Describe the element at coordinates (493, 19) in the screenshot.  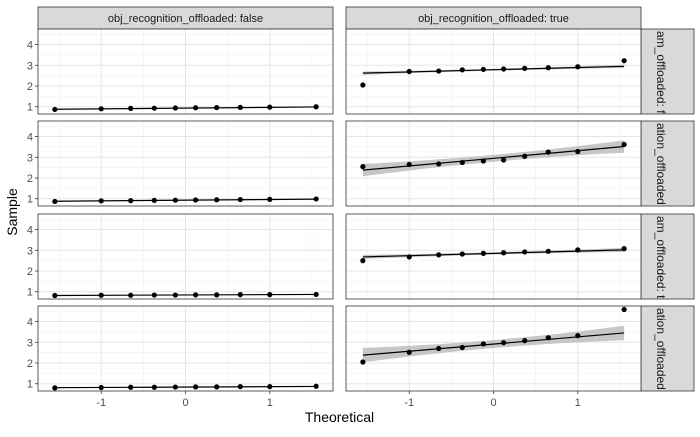
I see `column-strip-label: obj_recognition_offloaded: true` at that location.